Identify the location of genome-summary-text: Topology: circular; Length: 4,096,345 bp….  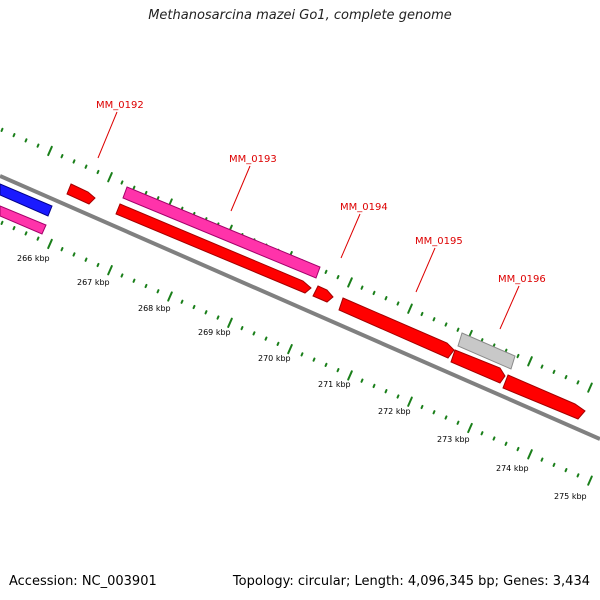
(411, 581).